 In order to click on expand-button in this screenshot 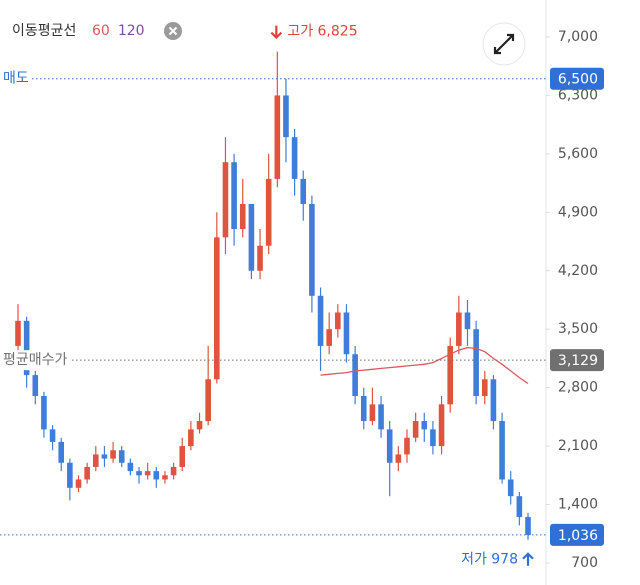, I will do `click(504, 44)`.